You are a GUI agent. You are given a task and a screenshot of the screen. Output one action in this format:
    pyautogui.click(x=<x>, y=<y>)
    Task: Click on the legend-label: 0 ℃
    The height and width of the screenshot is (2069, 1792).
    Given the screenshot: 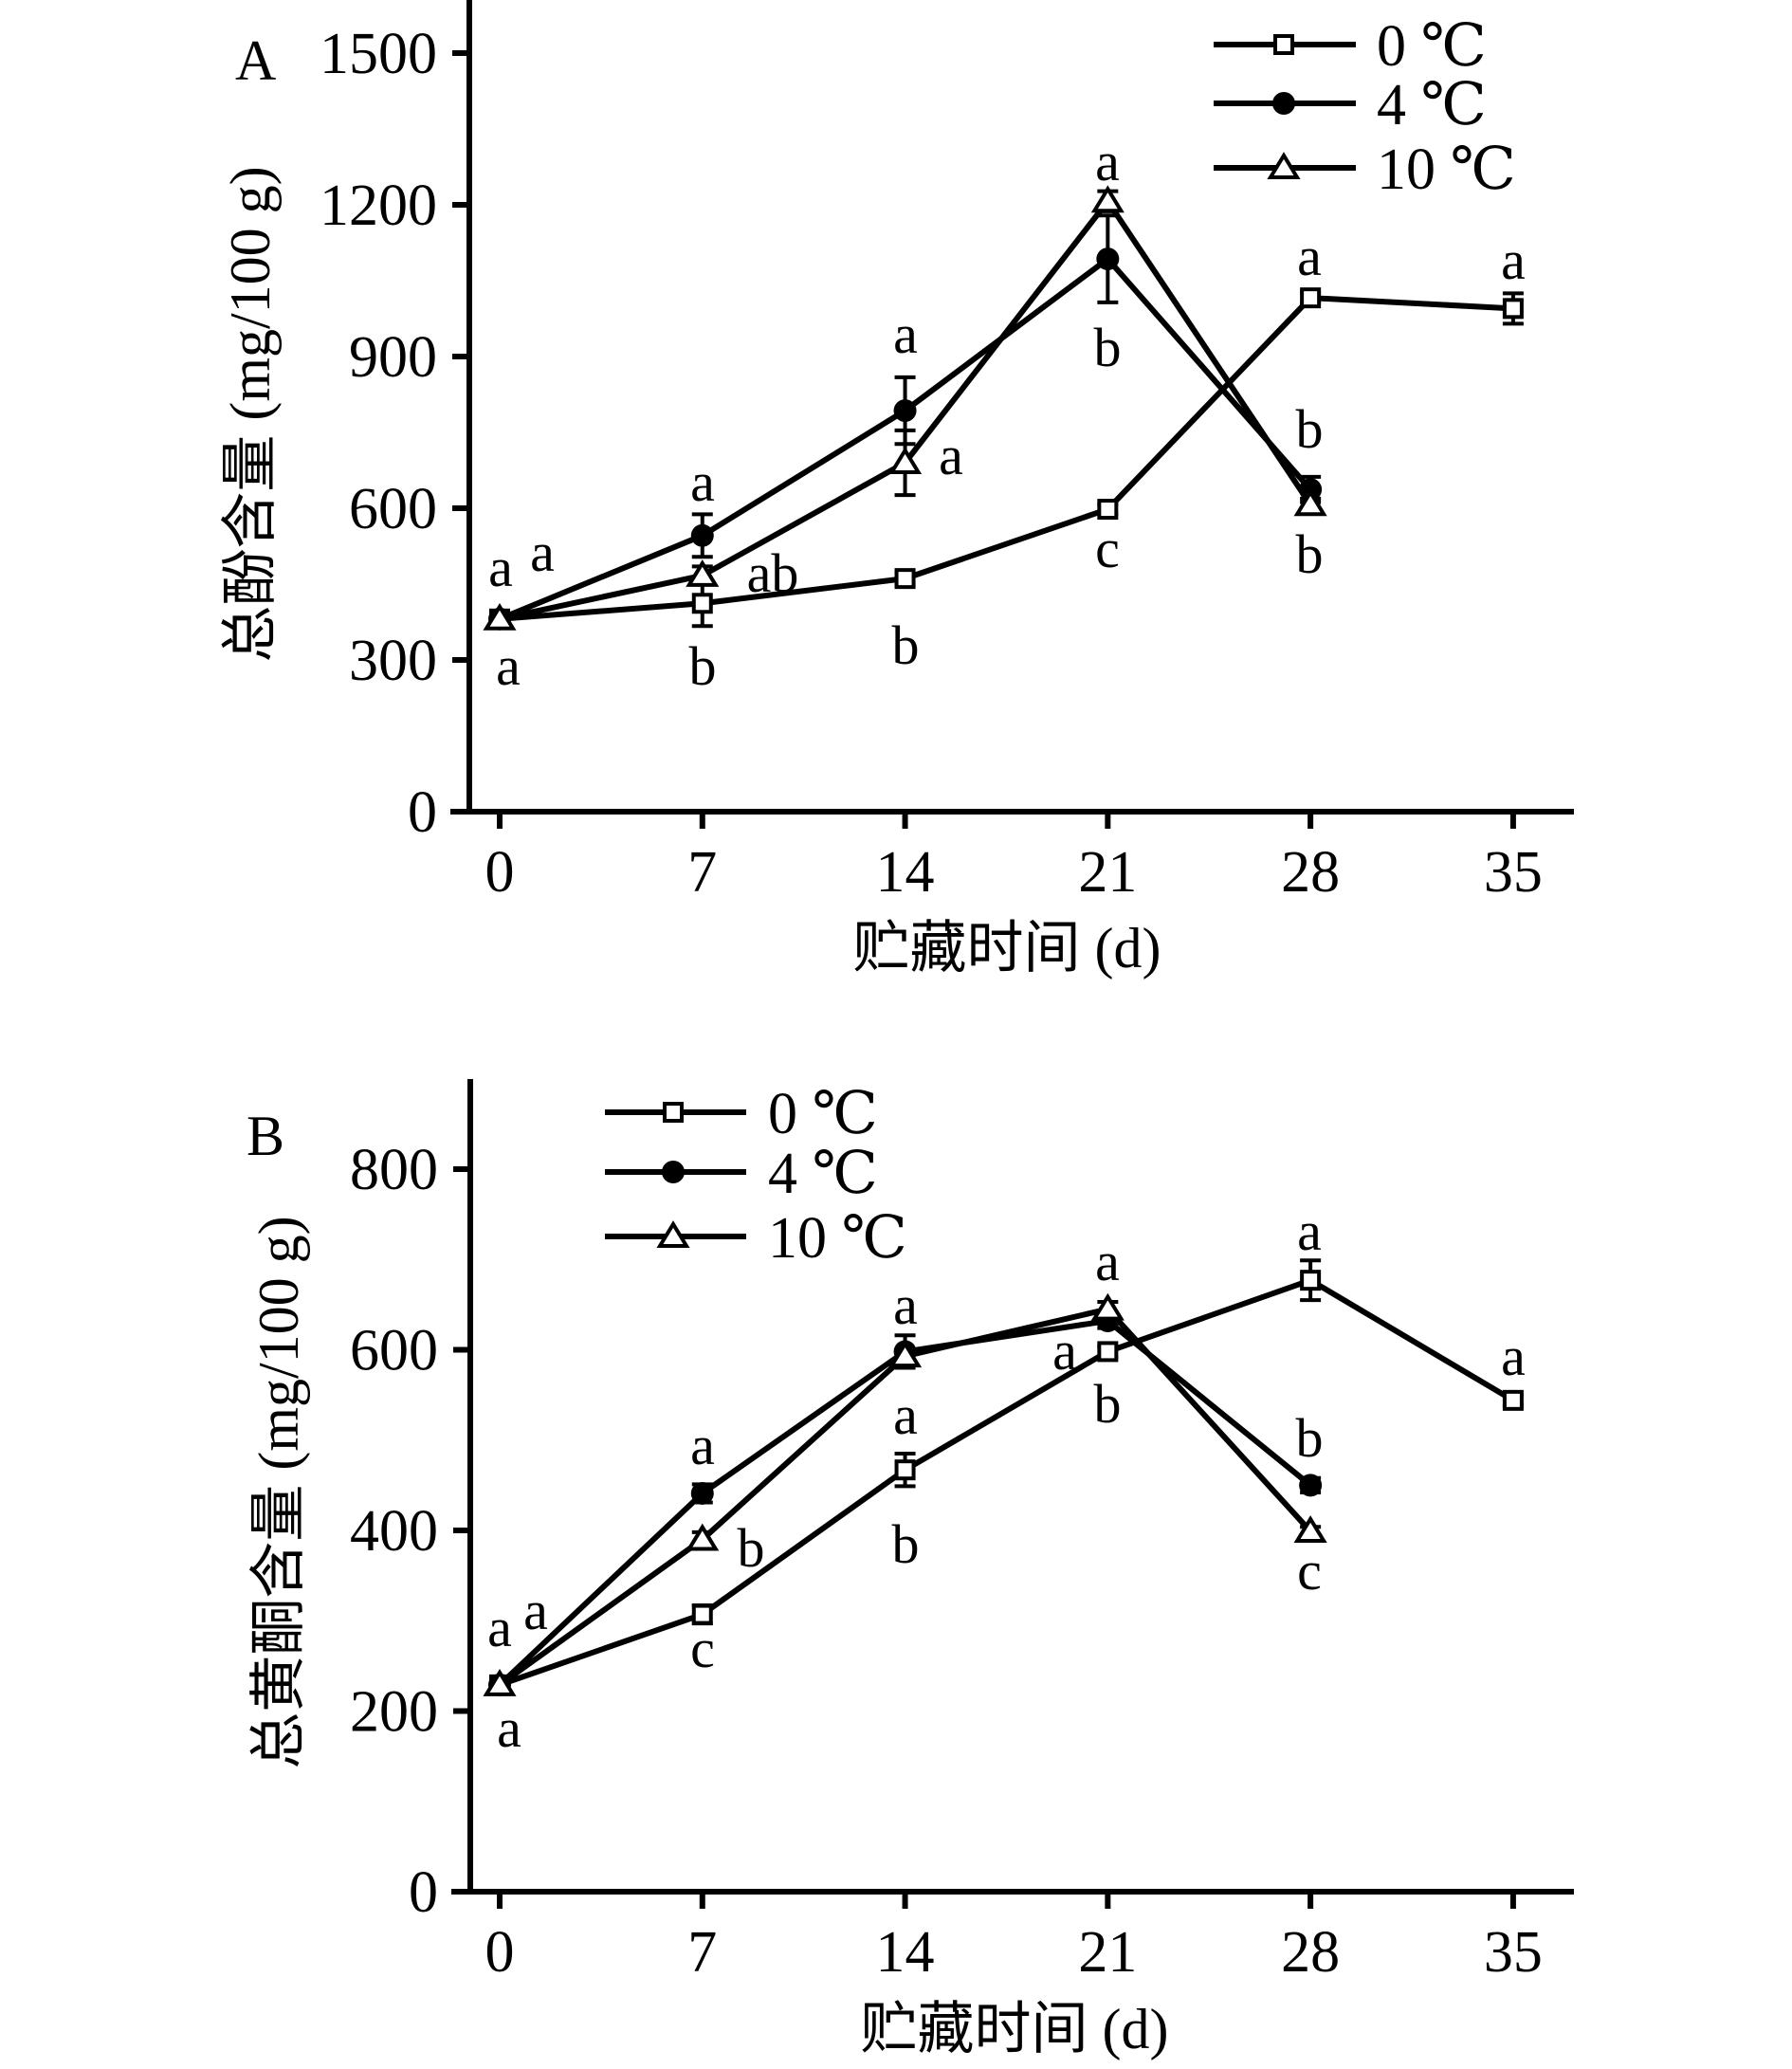 What is the action you would take?
    pyautogui.click(x=823, y=1114)
    